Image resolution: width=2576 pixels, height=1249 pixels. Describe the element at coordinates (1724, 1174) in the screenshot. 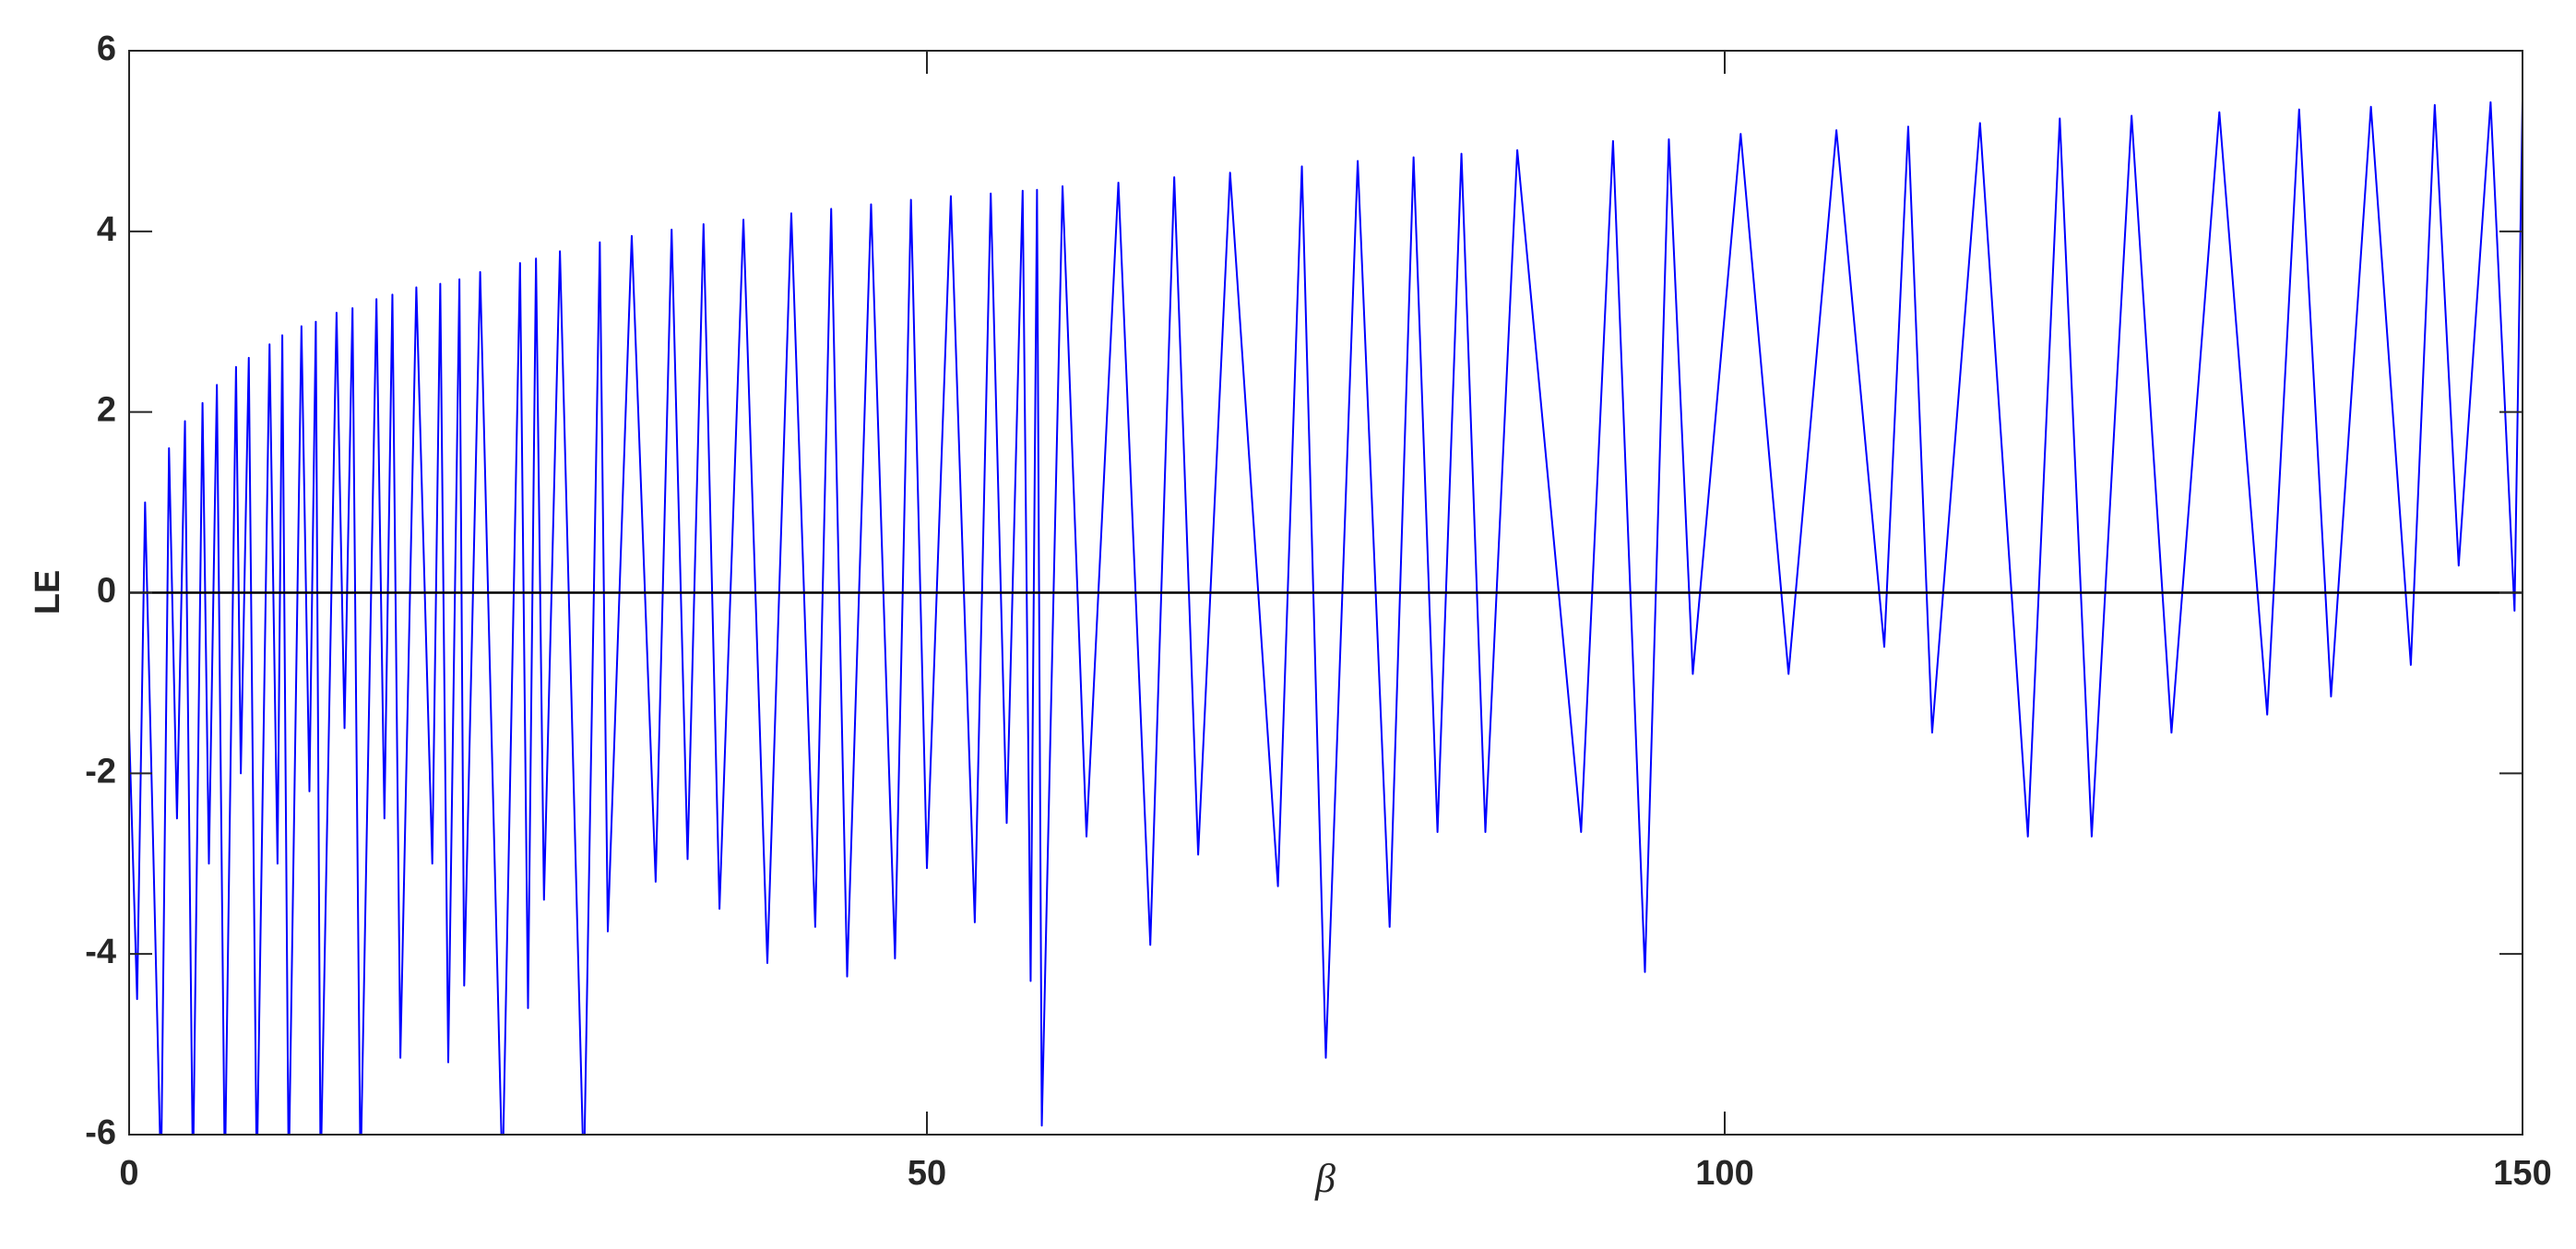

I see `x-tick-label: 100` at that location.